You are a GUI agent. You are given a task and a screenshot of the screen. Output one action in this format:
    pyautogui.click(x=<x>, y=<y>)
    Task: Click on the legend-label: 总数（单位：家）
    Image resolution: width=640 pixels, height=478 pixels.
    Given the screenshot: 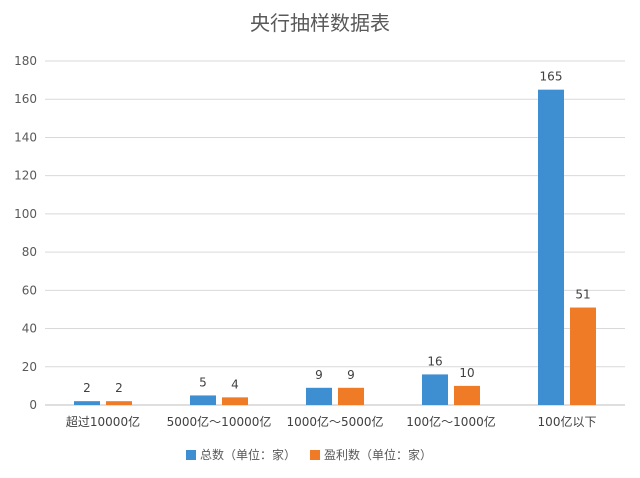 What is the action you would take?
    pyautogui.click(x=248, y=454)
    